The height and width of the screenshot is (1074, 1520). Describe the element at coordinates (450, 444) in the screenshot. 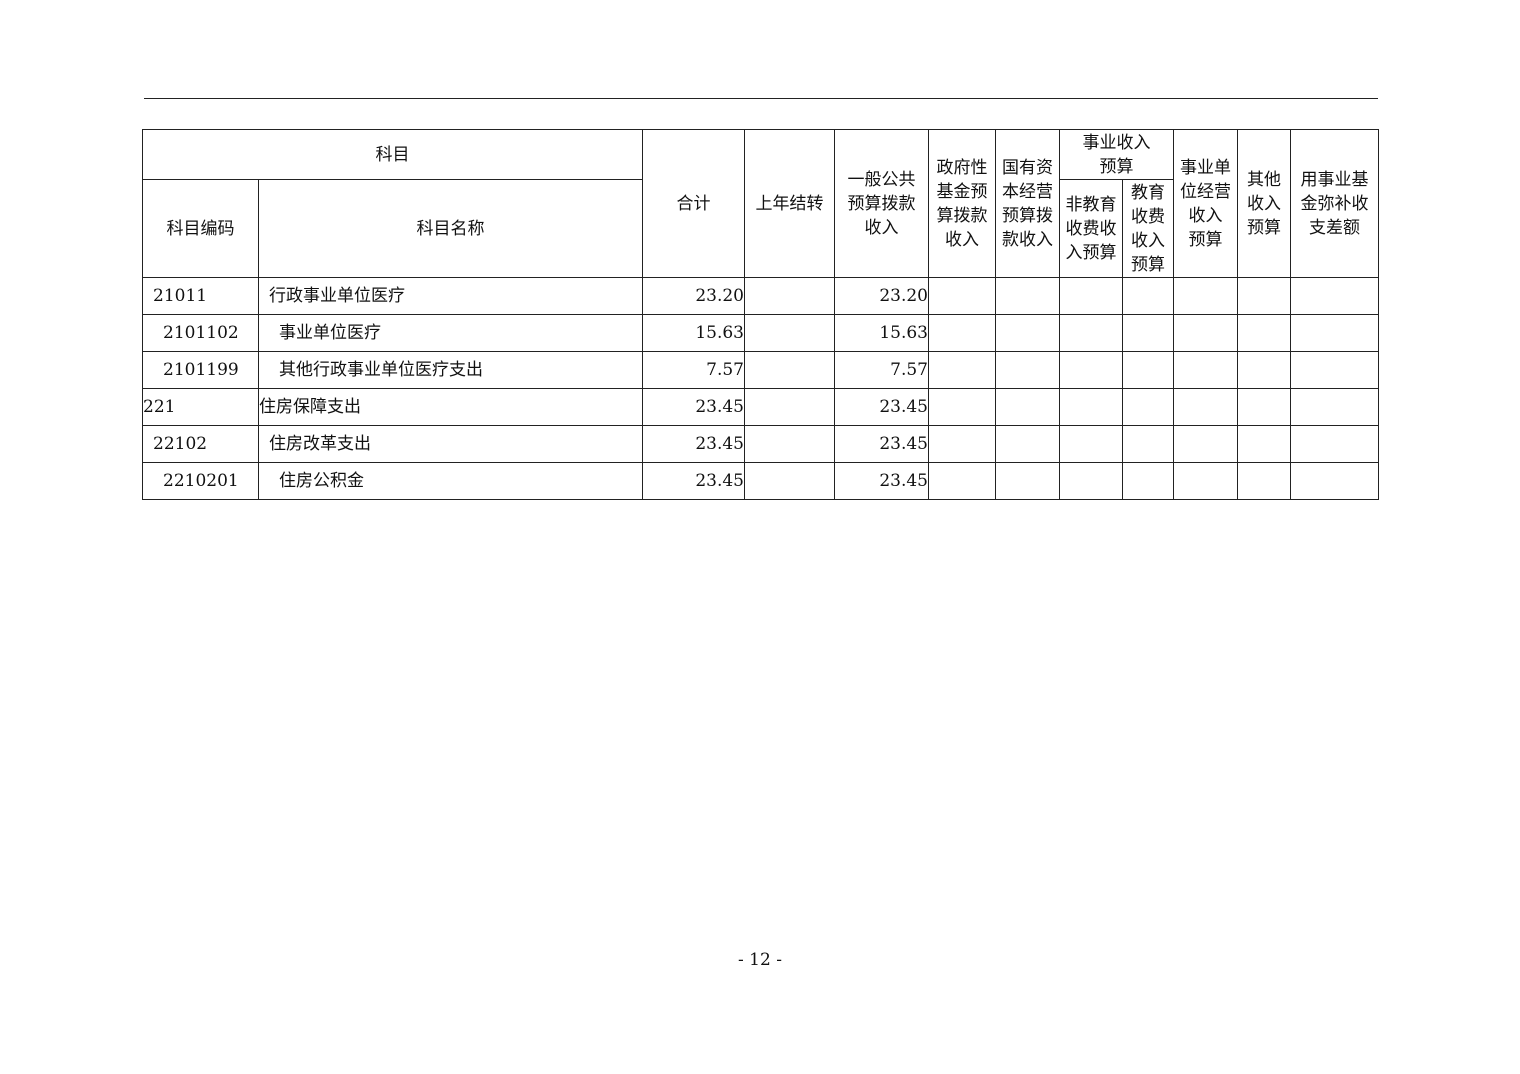

I see `name-cell: 住房改革支出` at that location.